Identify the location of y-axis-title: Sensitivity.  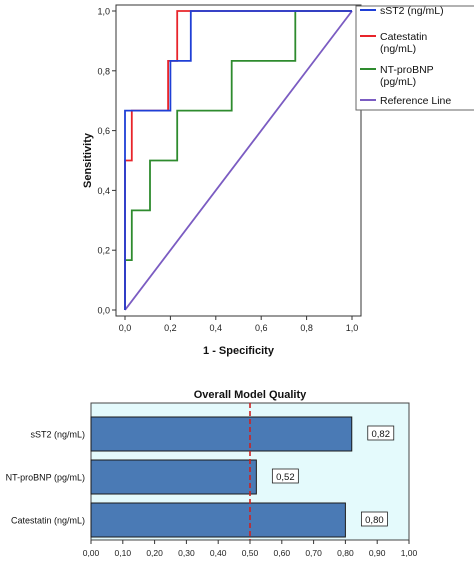
(88, 160).